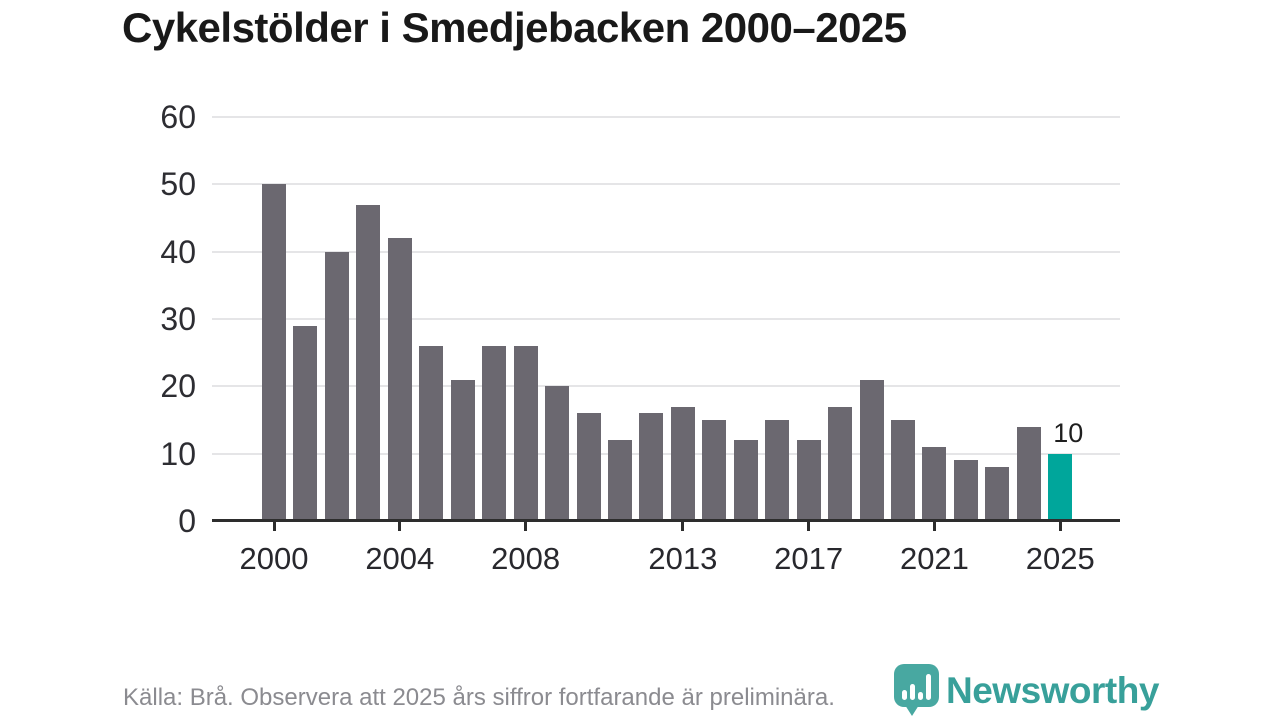 This screenshot has width=1280, height=720. Describe the element at coordinates (274, 352) in the screenshot. I see `bar-2000` at that location.